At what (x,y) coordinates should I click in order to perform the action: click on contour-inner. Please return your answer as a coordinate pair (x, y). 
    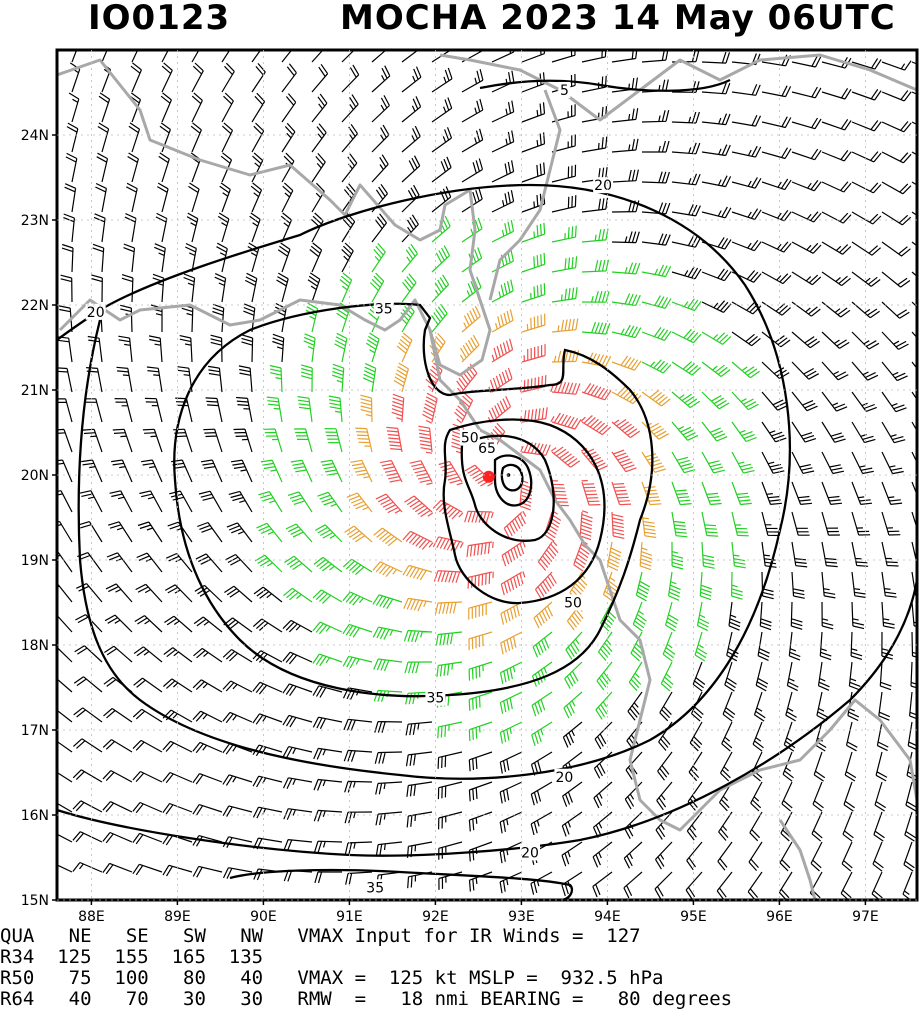
    Looking at the image, I should click on (513, 480).